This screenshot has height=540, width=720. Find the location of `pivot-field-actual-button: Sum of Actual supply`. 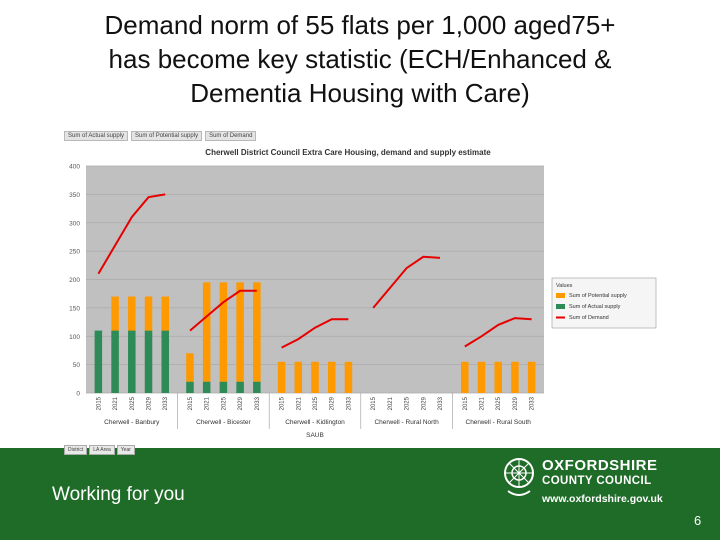

pivot-field-actual-button: Sum of Actual supply is located at coordinates (96, 136).